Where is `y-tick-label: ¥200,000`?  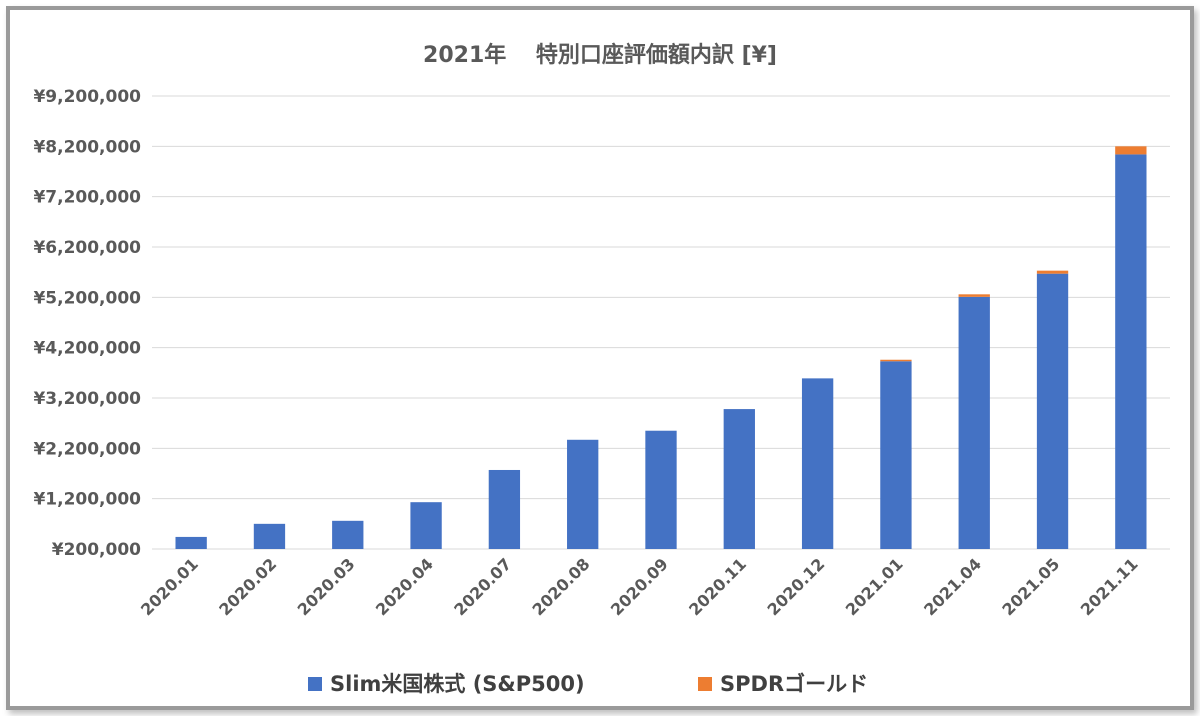 y-tick-label: ¥200,000 is located at coordinates (96, 550).